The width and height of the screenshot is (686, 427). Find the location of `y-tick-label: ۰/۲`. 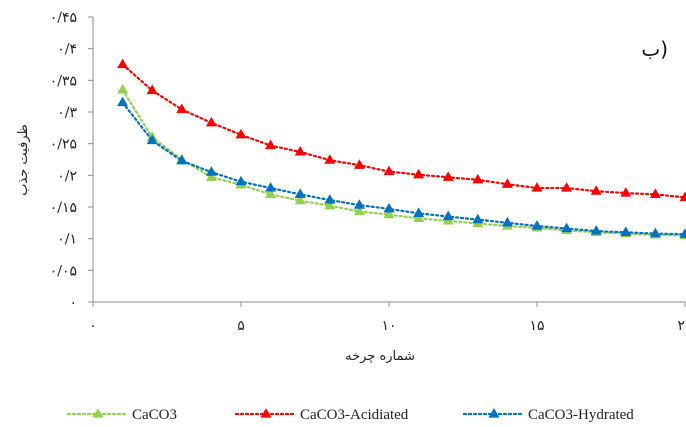

y-tick-label: ۰/۲ is located at coordinates (67, 176).